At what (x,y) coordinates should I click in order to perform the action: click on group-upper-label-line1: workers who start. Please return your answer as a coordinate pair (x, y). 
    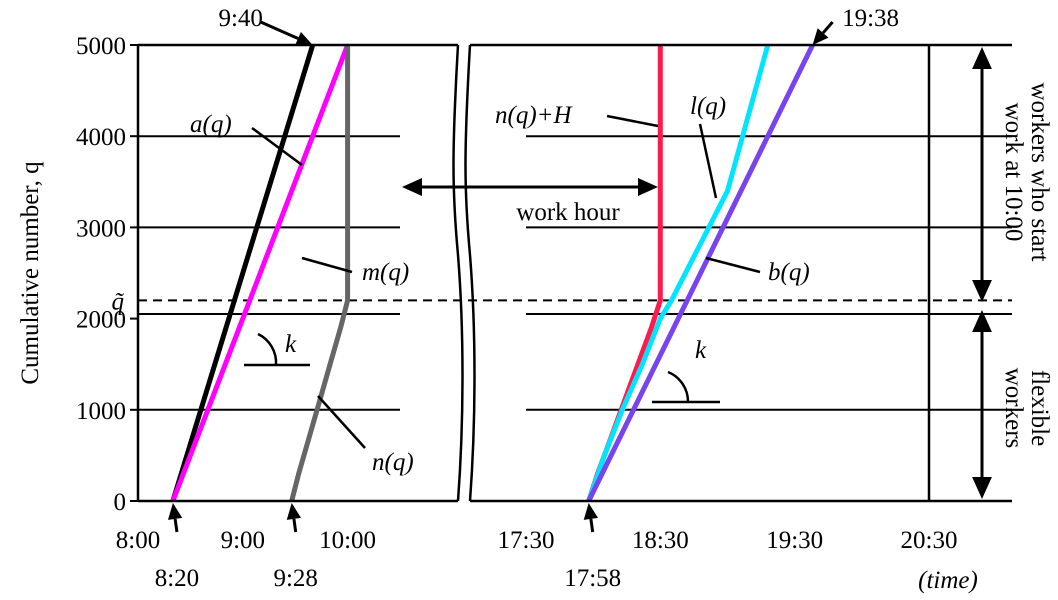
    Looking at the image, I should click on (1039, 171).